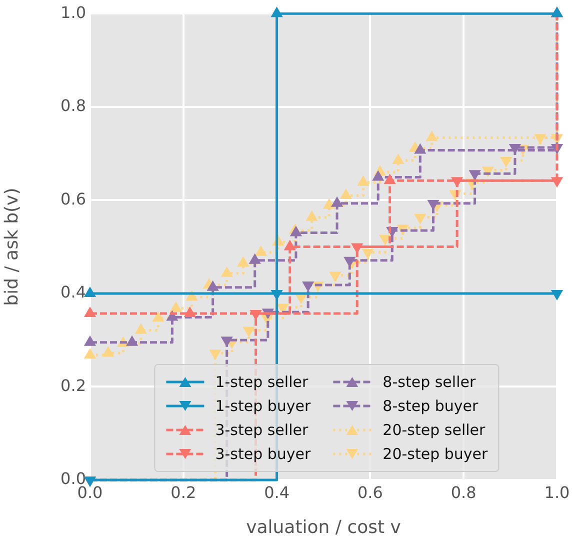  Describe the element at coordinates (73, 385) in the screenshot. I see `y-tick-label: 0.2` at that location.